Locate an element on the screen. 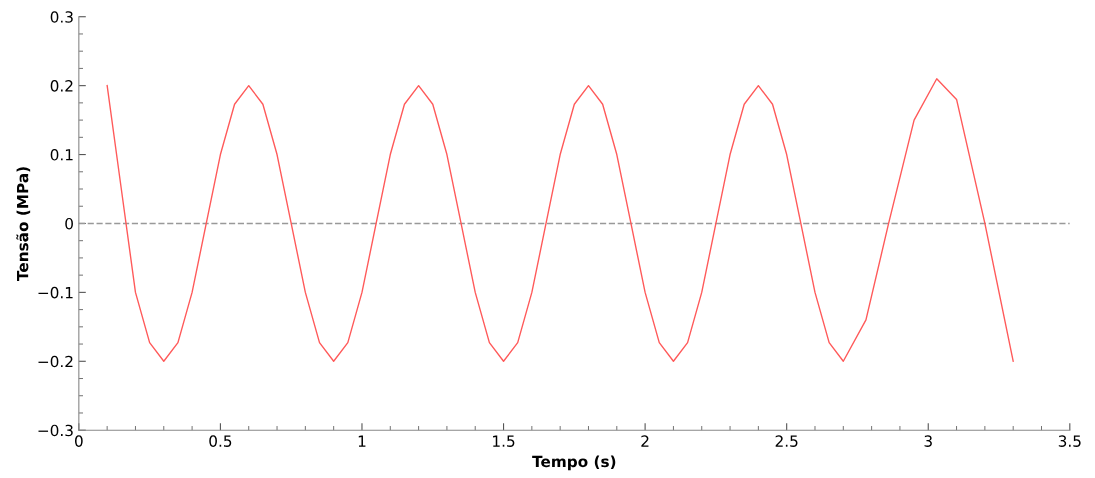 This screenshot has width=1095, height=478. y-tick-label: 0.1 is located at coordinates (61, 155).